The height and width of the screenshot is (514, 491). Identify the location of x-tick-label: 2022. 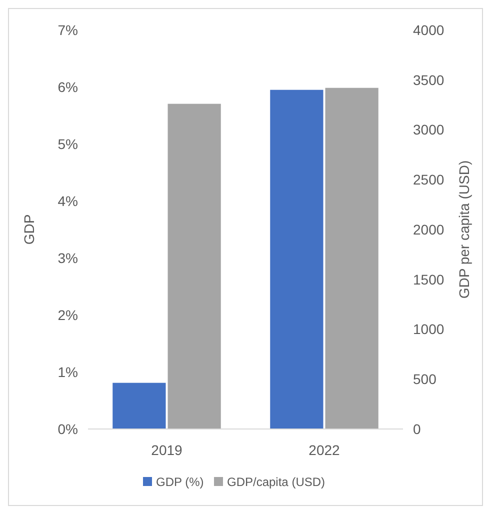
(324, 450).